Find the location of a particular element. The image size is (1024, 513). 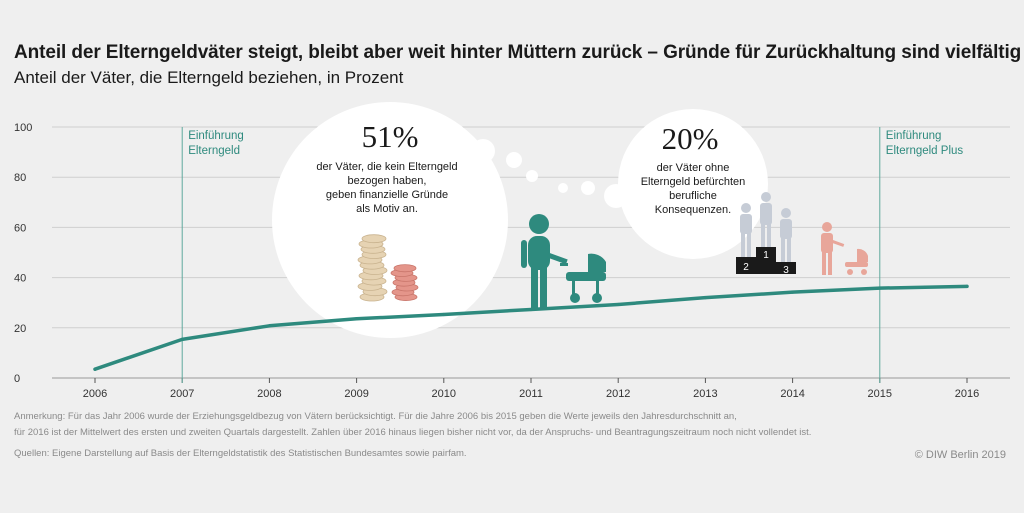

y-tick-label: 60 is located at coordinates (20, 228).